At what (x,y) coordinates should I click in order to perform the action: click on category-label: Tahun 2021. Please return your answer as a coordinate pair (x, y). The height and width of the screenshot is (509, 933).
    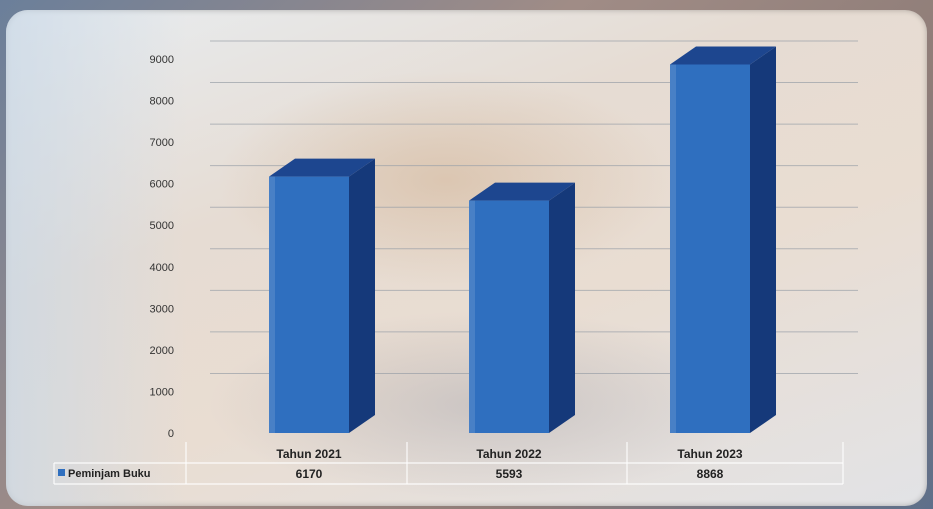
    Looking at the image, I should click on (308, 454).